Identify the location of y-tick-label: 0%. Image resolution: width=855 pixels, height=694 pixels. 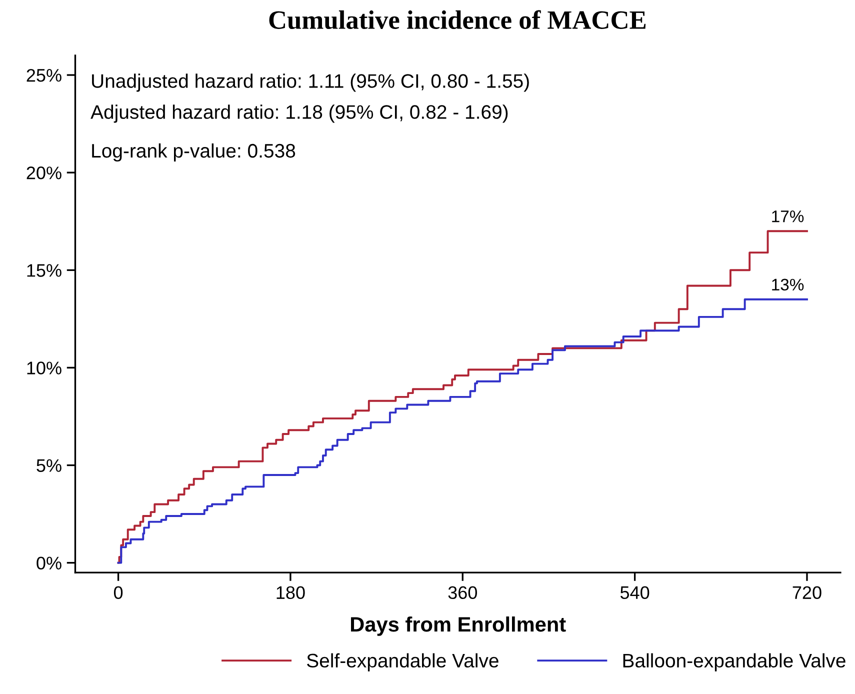
(49, 563).